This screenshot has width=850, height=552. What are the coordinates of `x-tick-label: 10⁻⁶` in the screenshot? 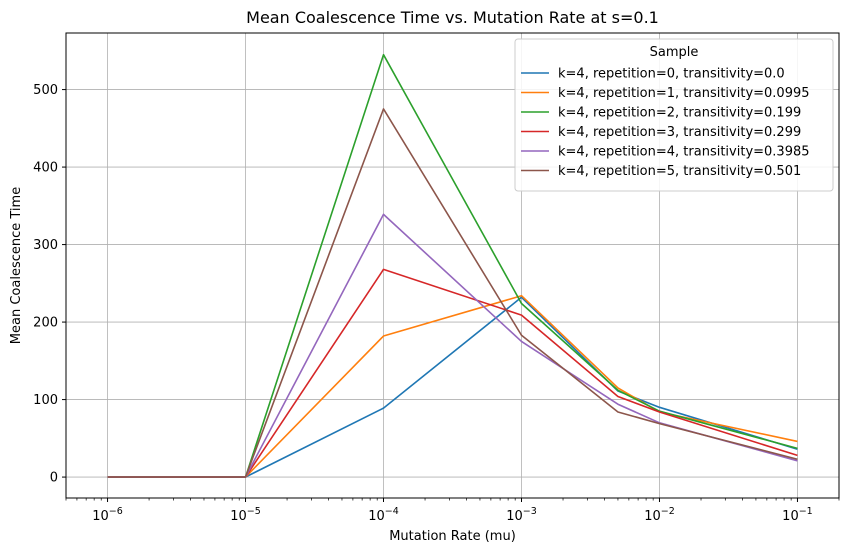 It's located at (107, 515).